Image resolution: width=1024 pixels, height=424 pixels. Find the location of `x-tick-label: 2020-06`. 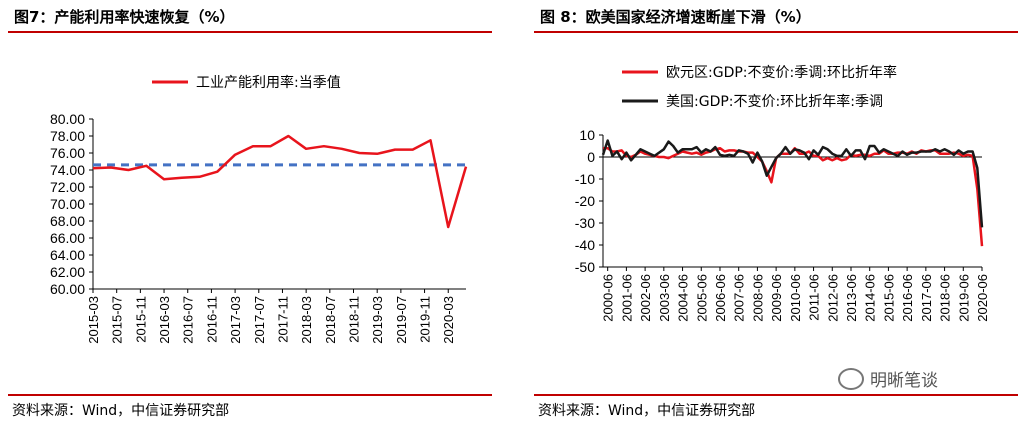

x-tick-label: 2020-06 is located at coordinates (982, 298).